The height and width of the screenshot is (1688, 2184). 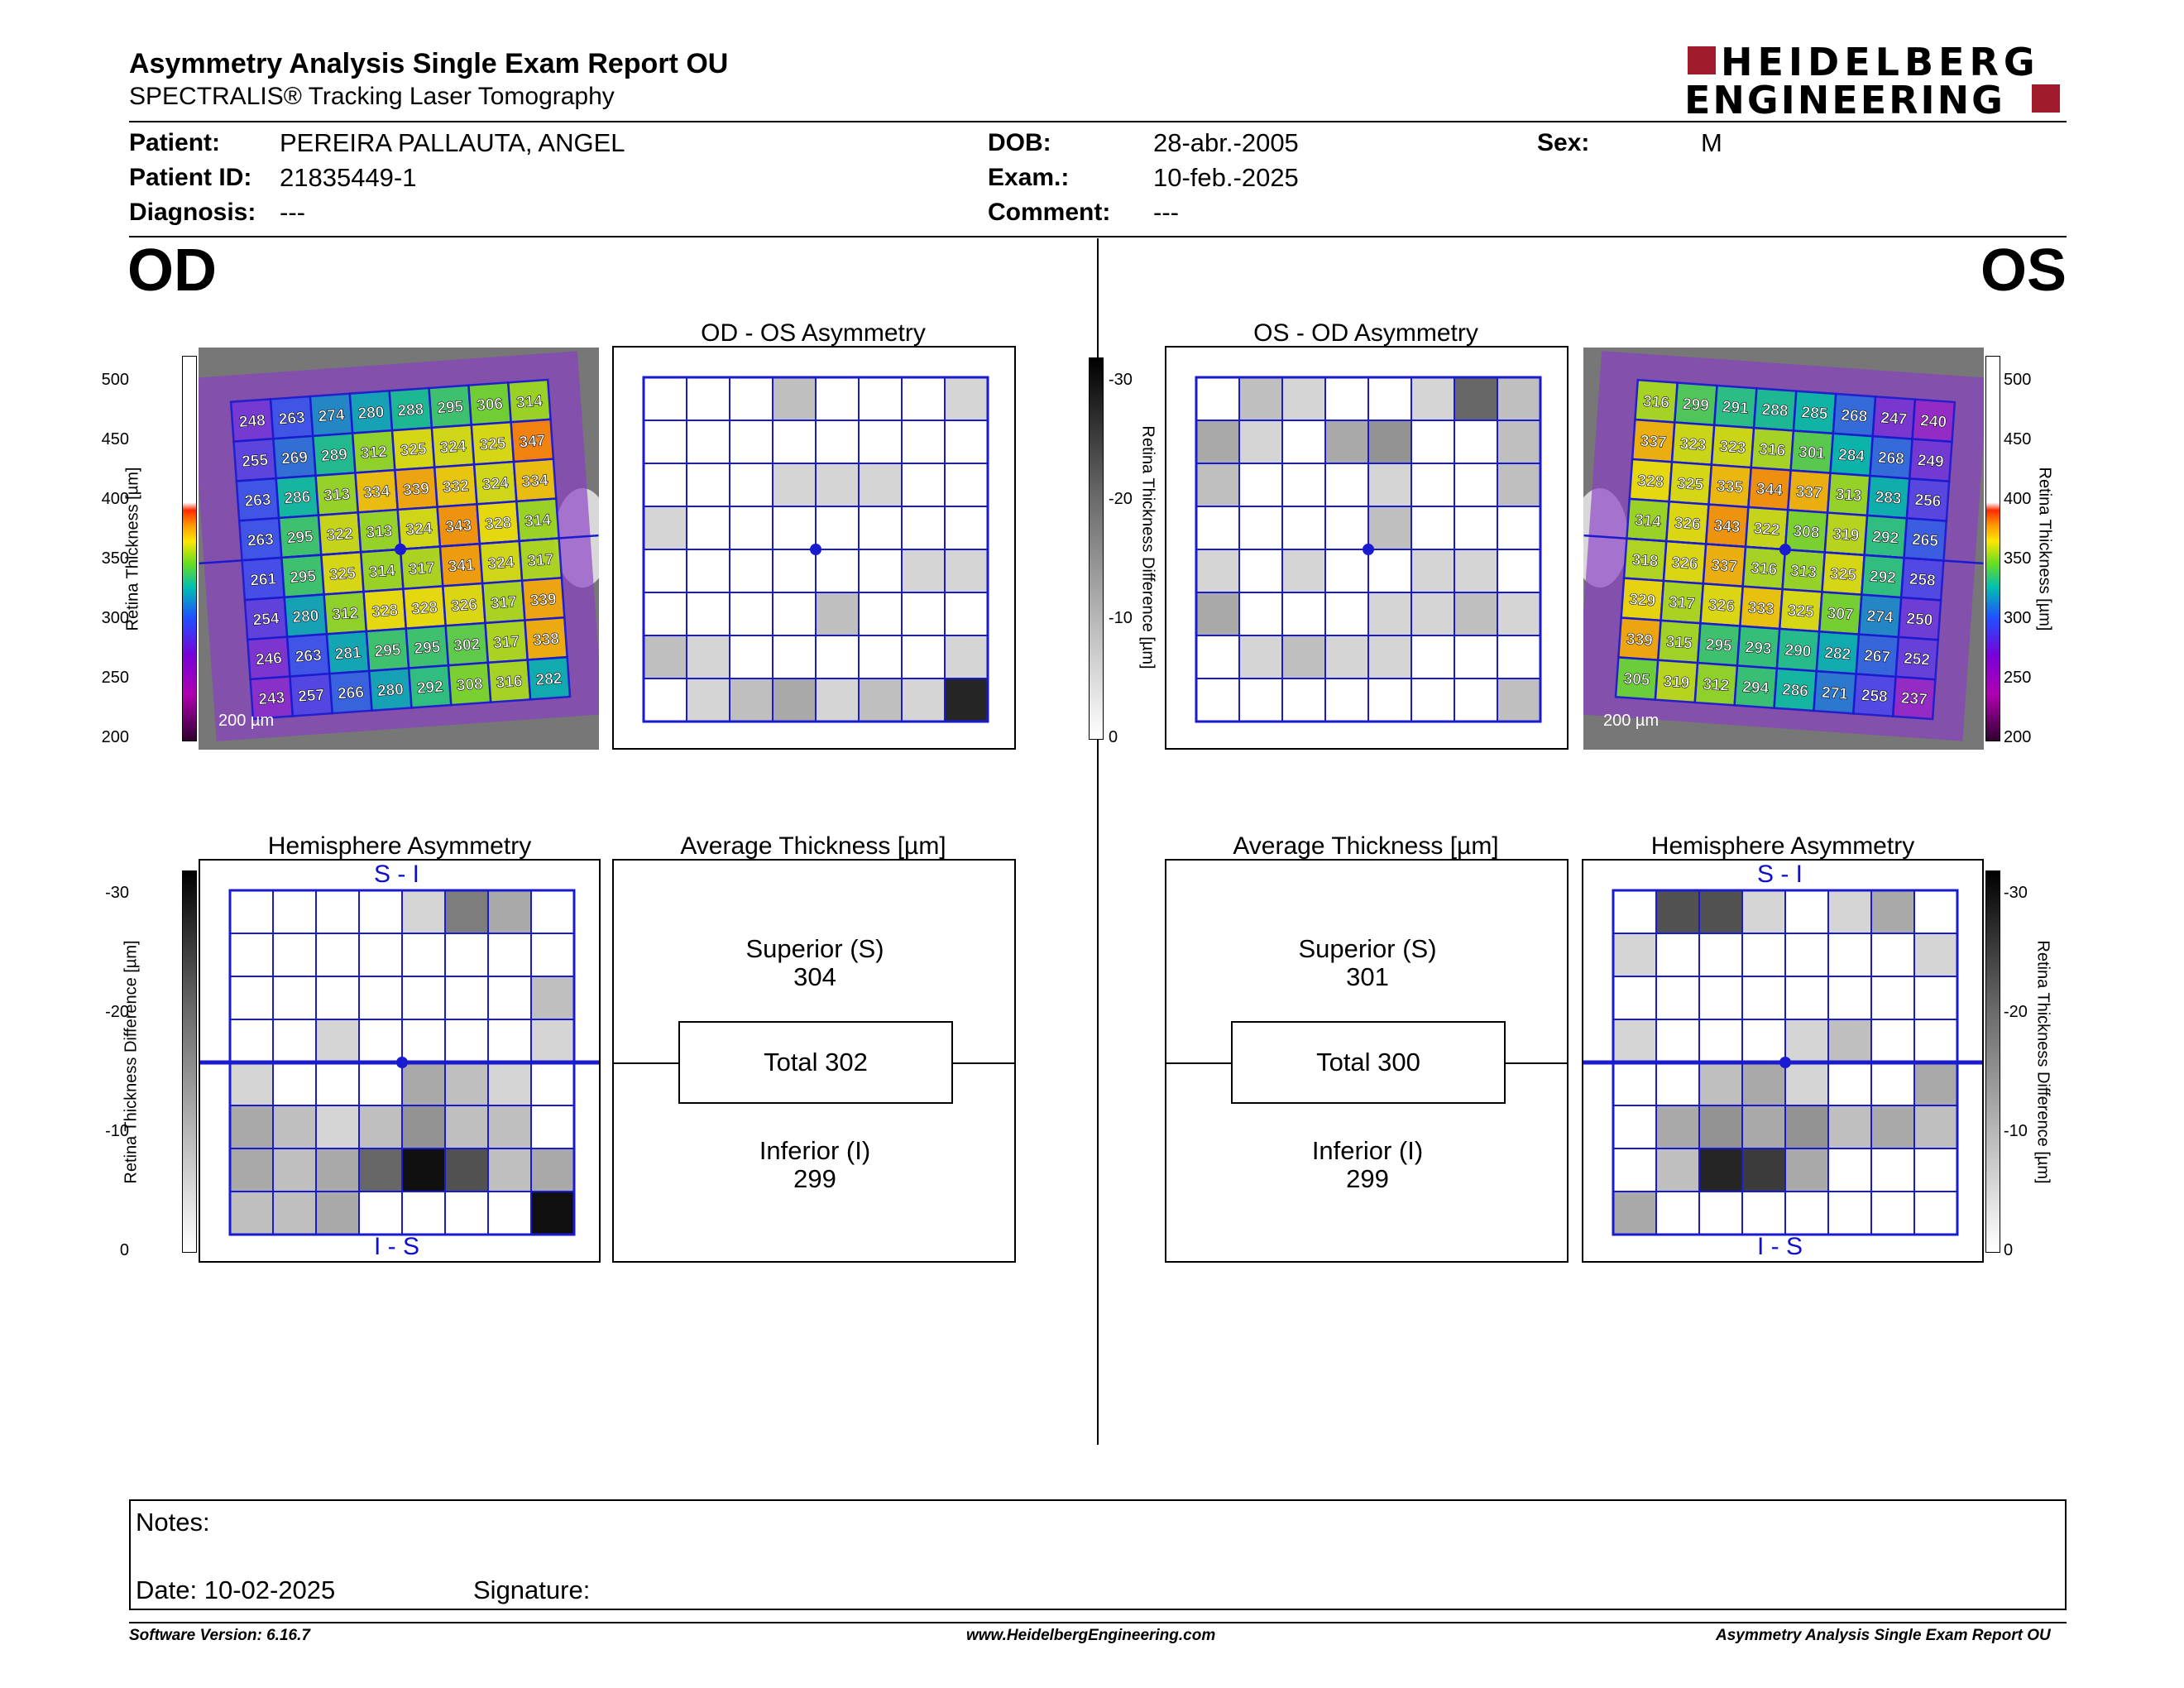 I want to click on thickness-value: 237, so click(x=1914, y=698).